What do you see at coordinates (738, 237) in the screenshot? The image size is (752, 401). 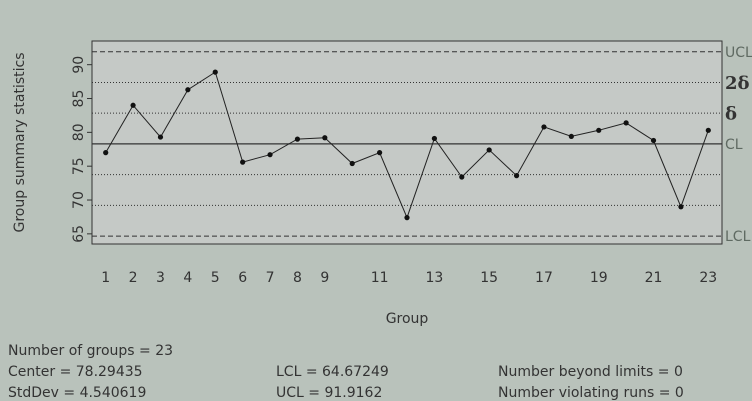 I see `lcl-label: LCL` at bounding box center [738, 237].